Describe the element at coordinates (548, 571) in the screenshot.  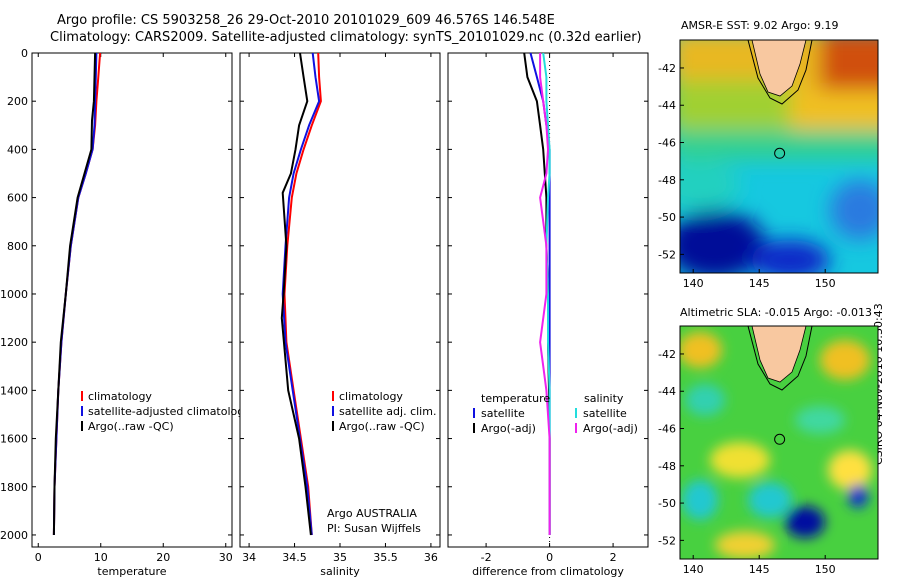
I see `x-axis-label: difference from climatology` at that location.